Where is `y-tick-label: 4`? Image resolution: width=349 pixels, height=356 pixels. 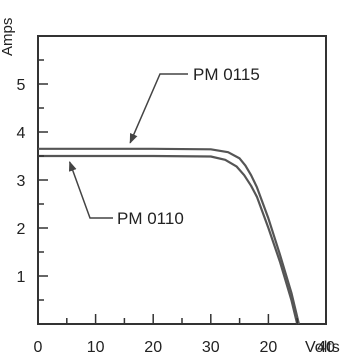
y-tick-label: 4 is located at coordinates (21, 133).